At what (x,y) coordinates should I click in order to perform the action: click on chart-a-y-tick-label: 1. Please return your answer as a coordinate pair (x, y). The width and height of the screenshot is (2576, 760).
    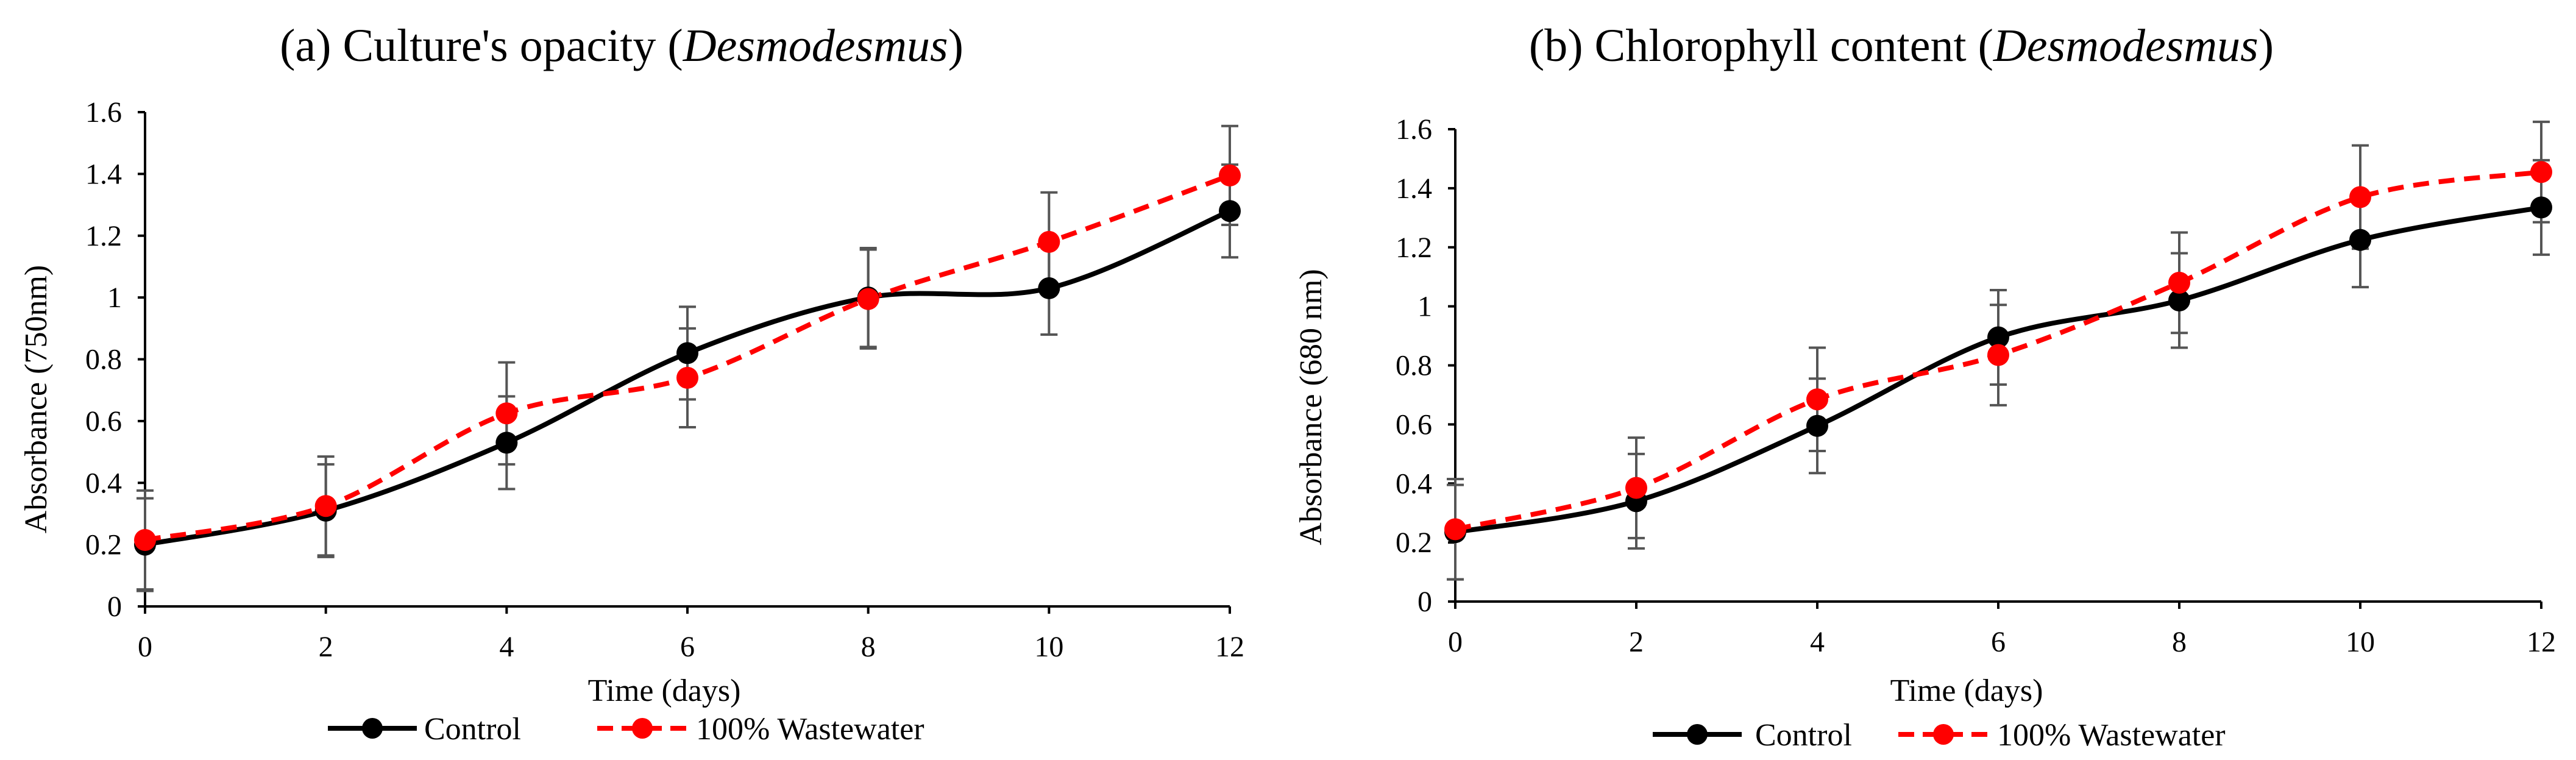
    Looking at the image, I should click on (115, 298).